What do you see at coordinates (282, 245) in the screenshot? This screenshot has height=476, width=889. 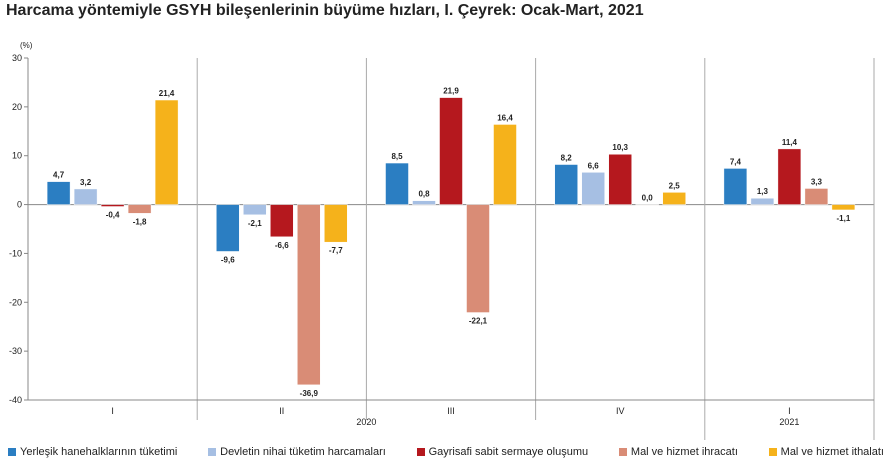 I see `data-label: -6,6` at bounding box center [282, 245].